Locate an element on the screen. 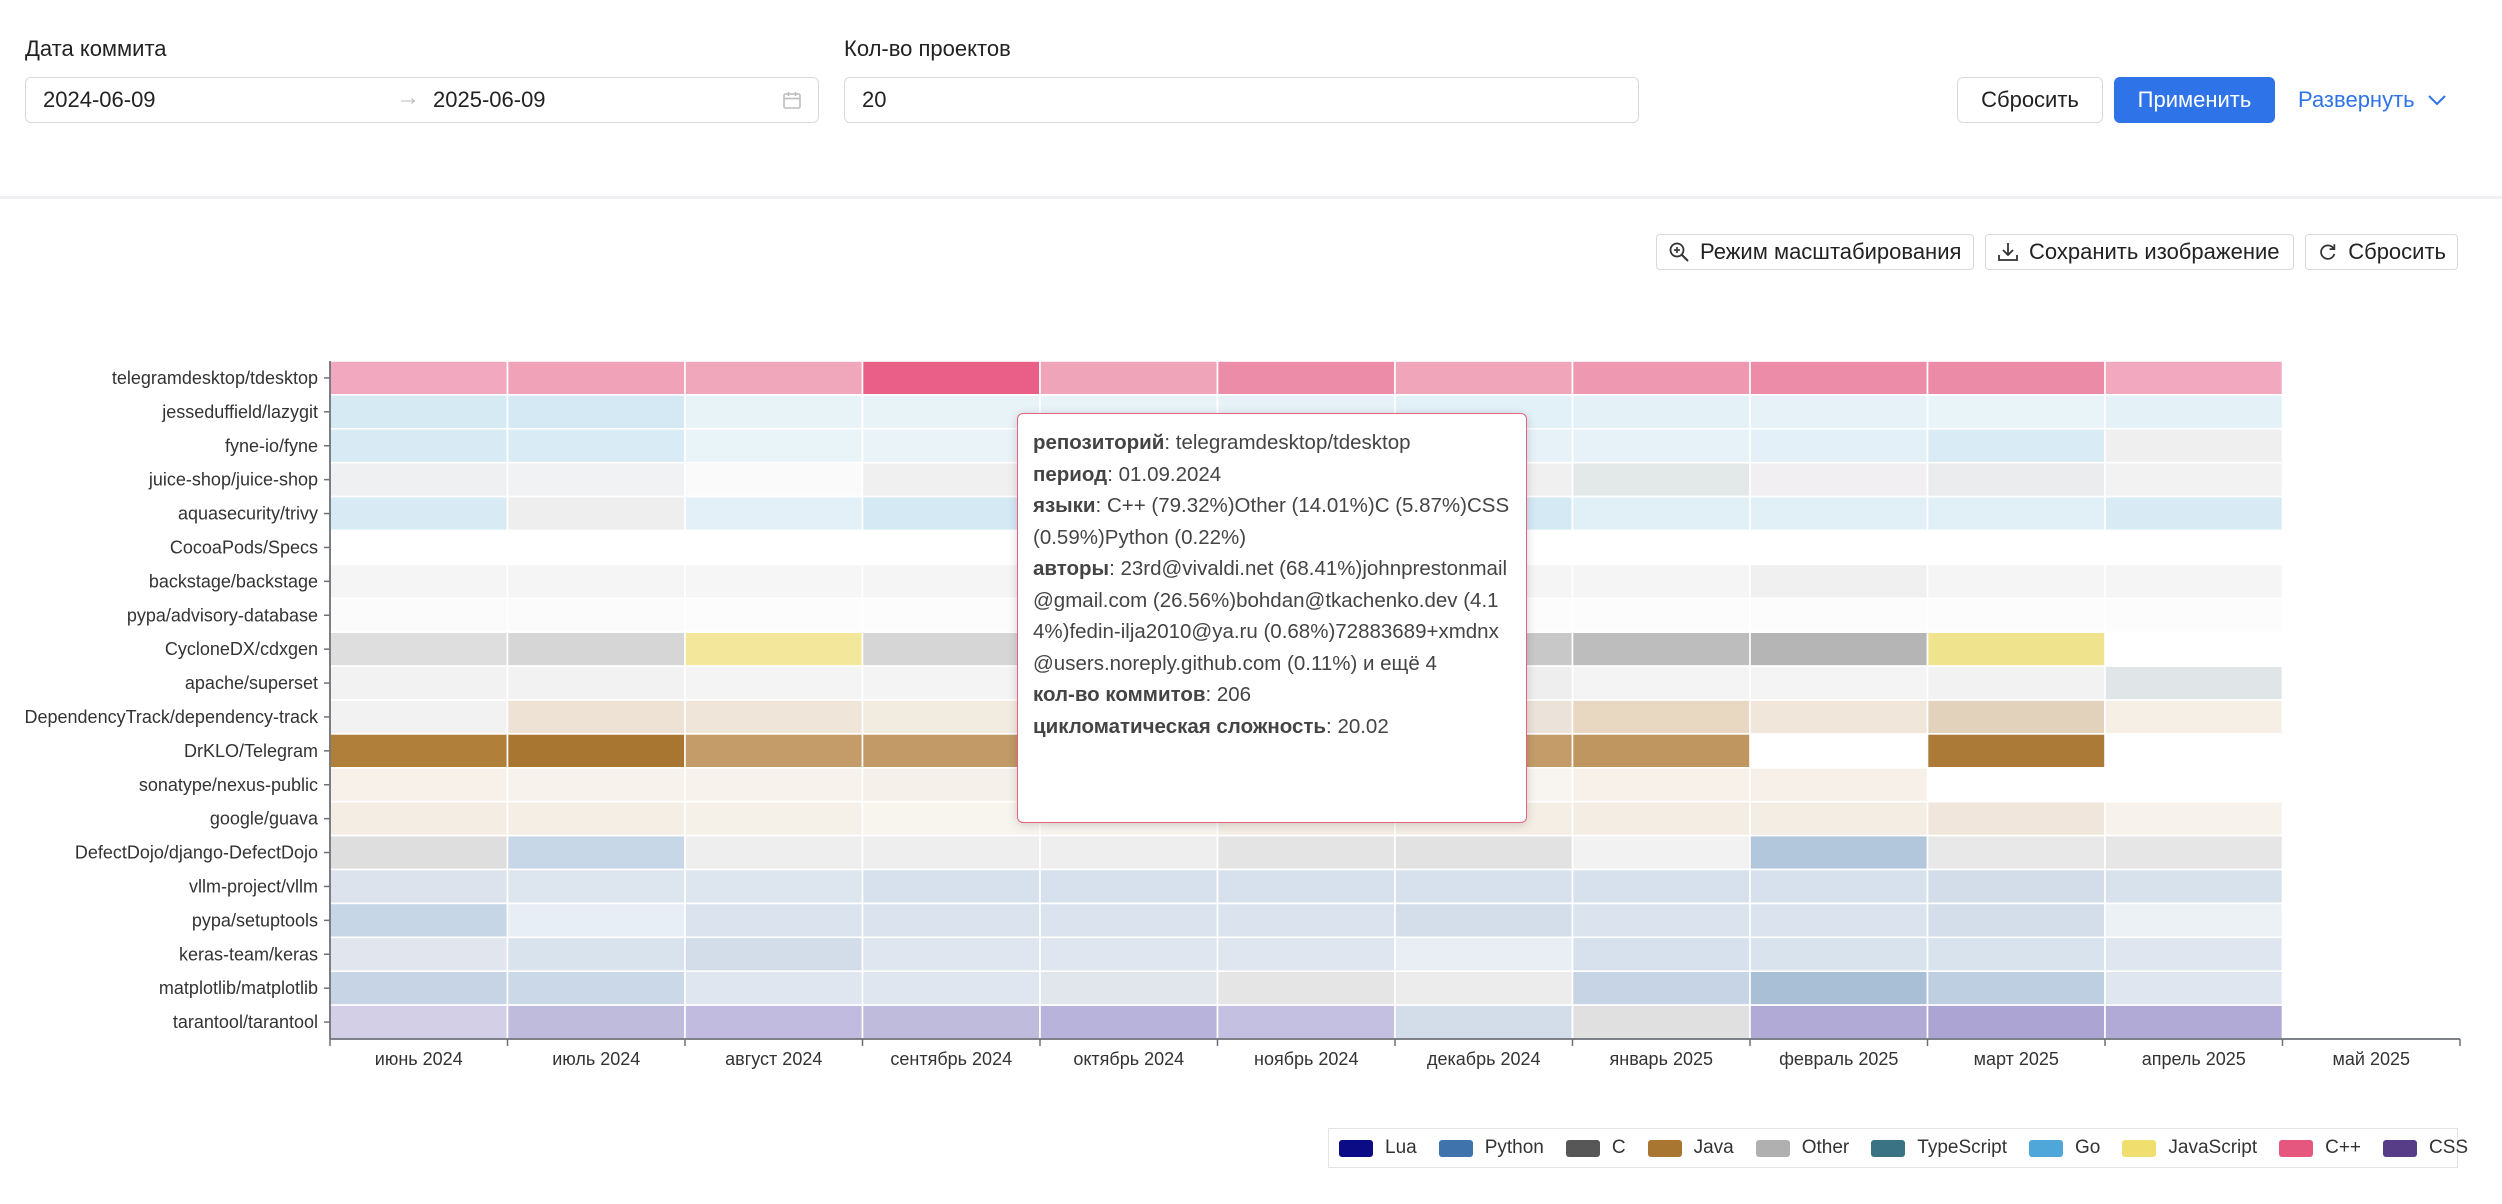  chart-reset-button: Сбросить is located at coordinates (2381, 252).